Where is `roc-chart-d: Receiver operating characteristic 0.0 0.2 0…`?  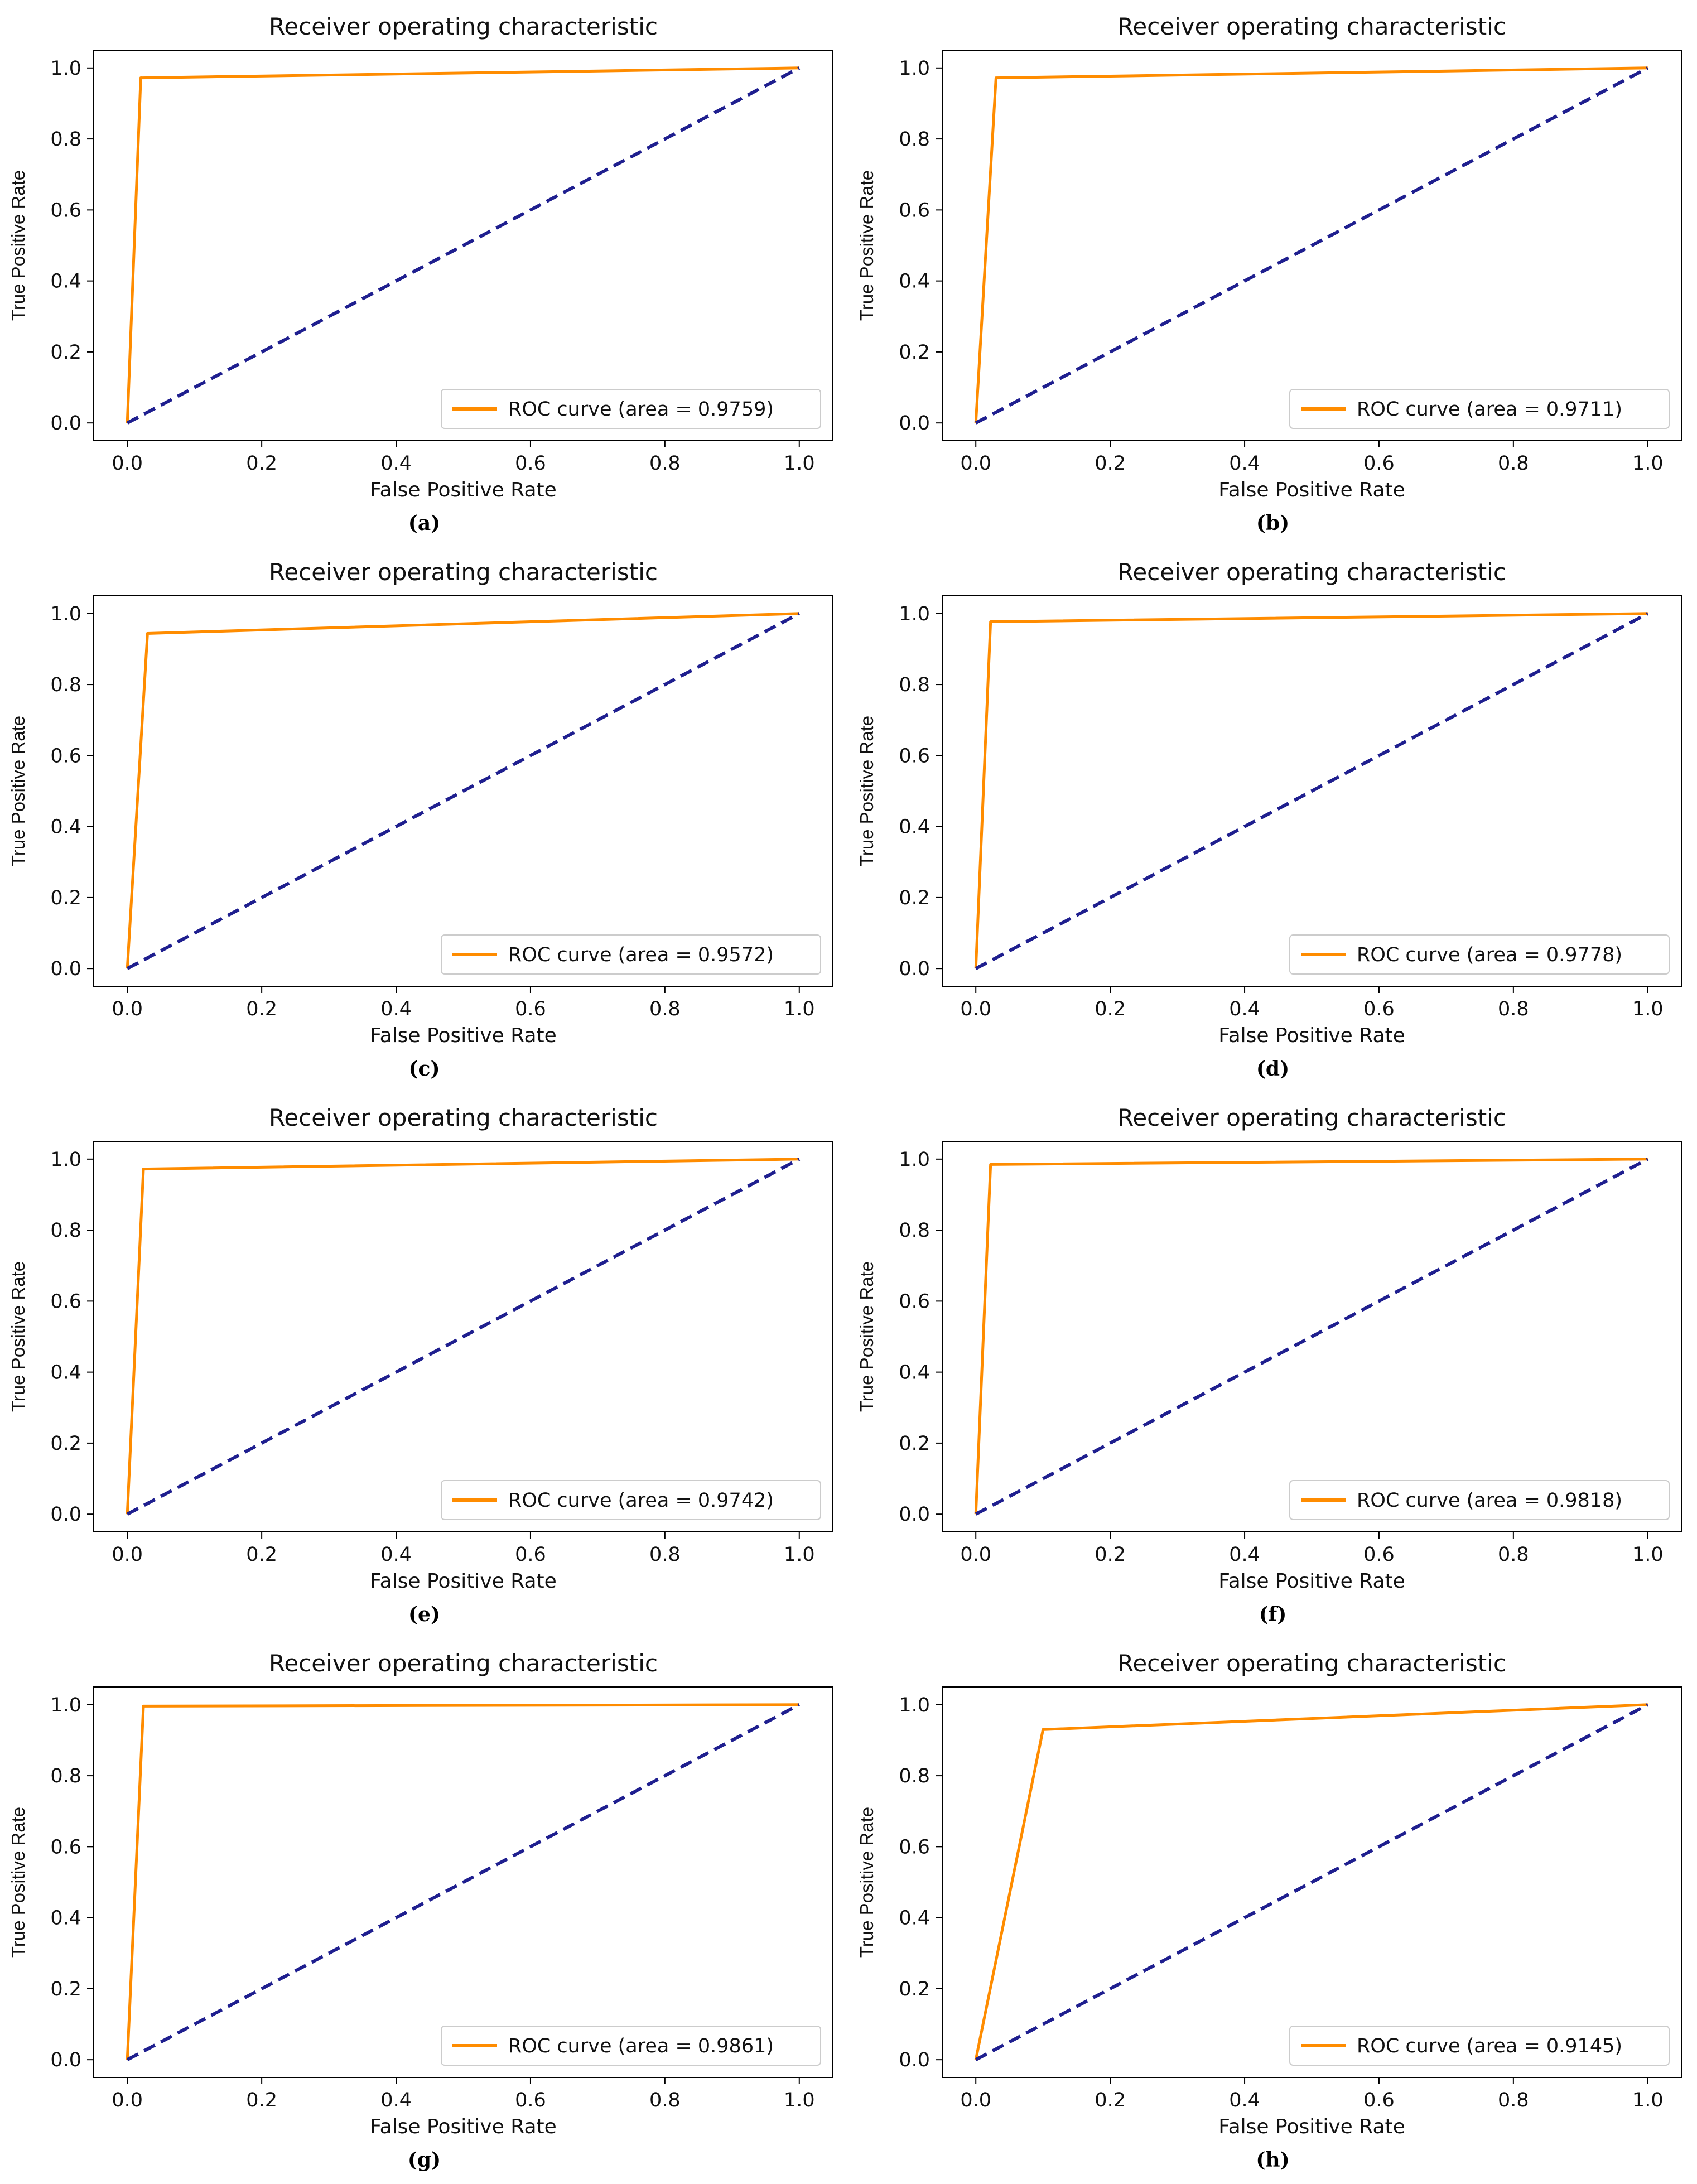 roc-chart-d: Receiver operating characteristic 0.0 0.2 0… is located at coordinates (1269, 802).